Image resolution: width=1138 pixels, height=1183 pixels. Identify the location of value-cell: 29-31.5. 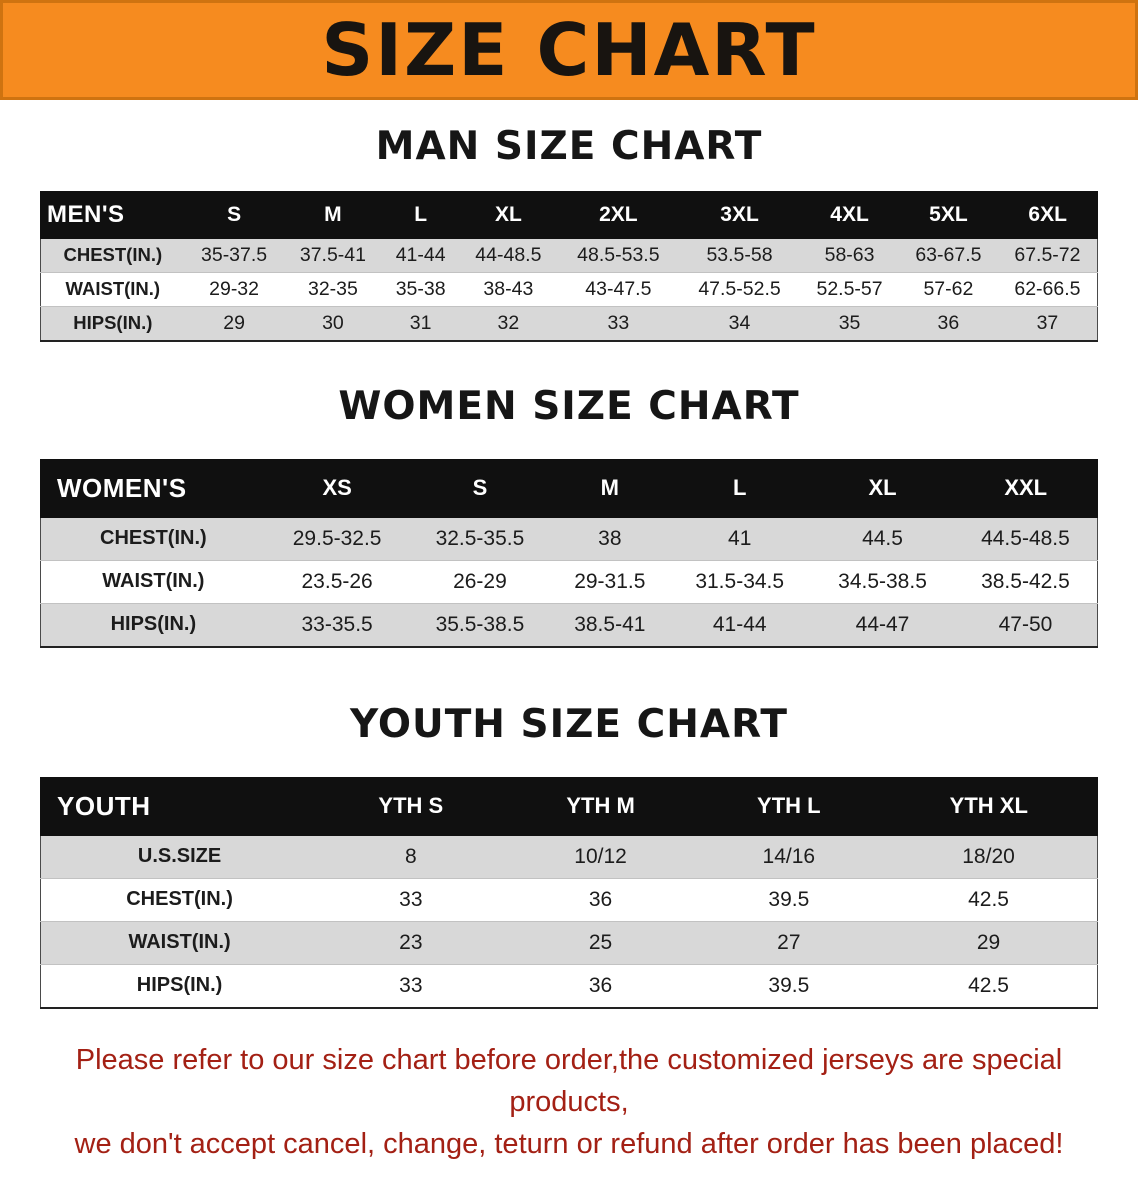
(610, 581).